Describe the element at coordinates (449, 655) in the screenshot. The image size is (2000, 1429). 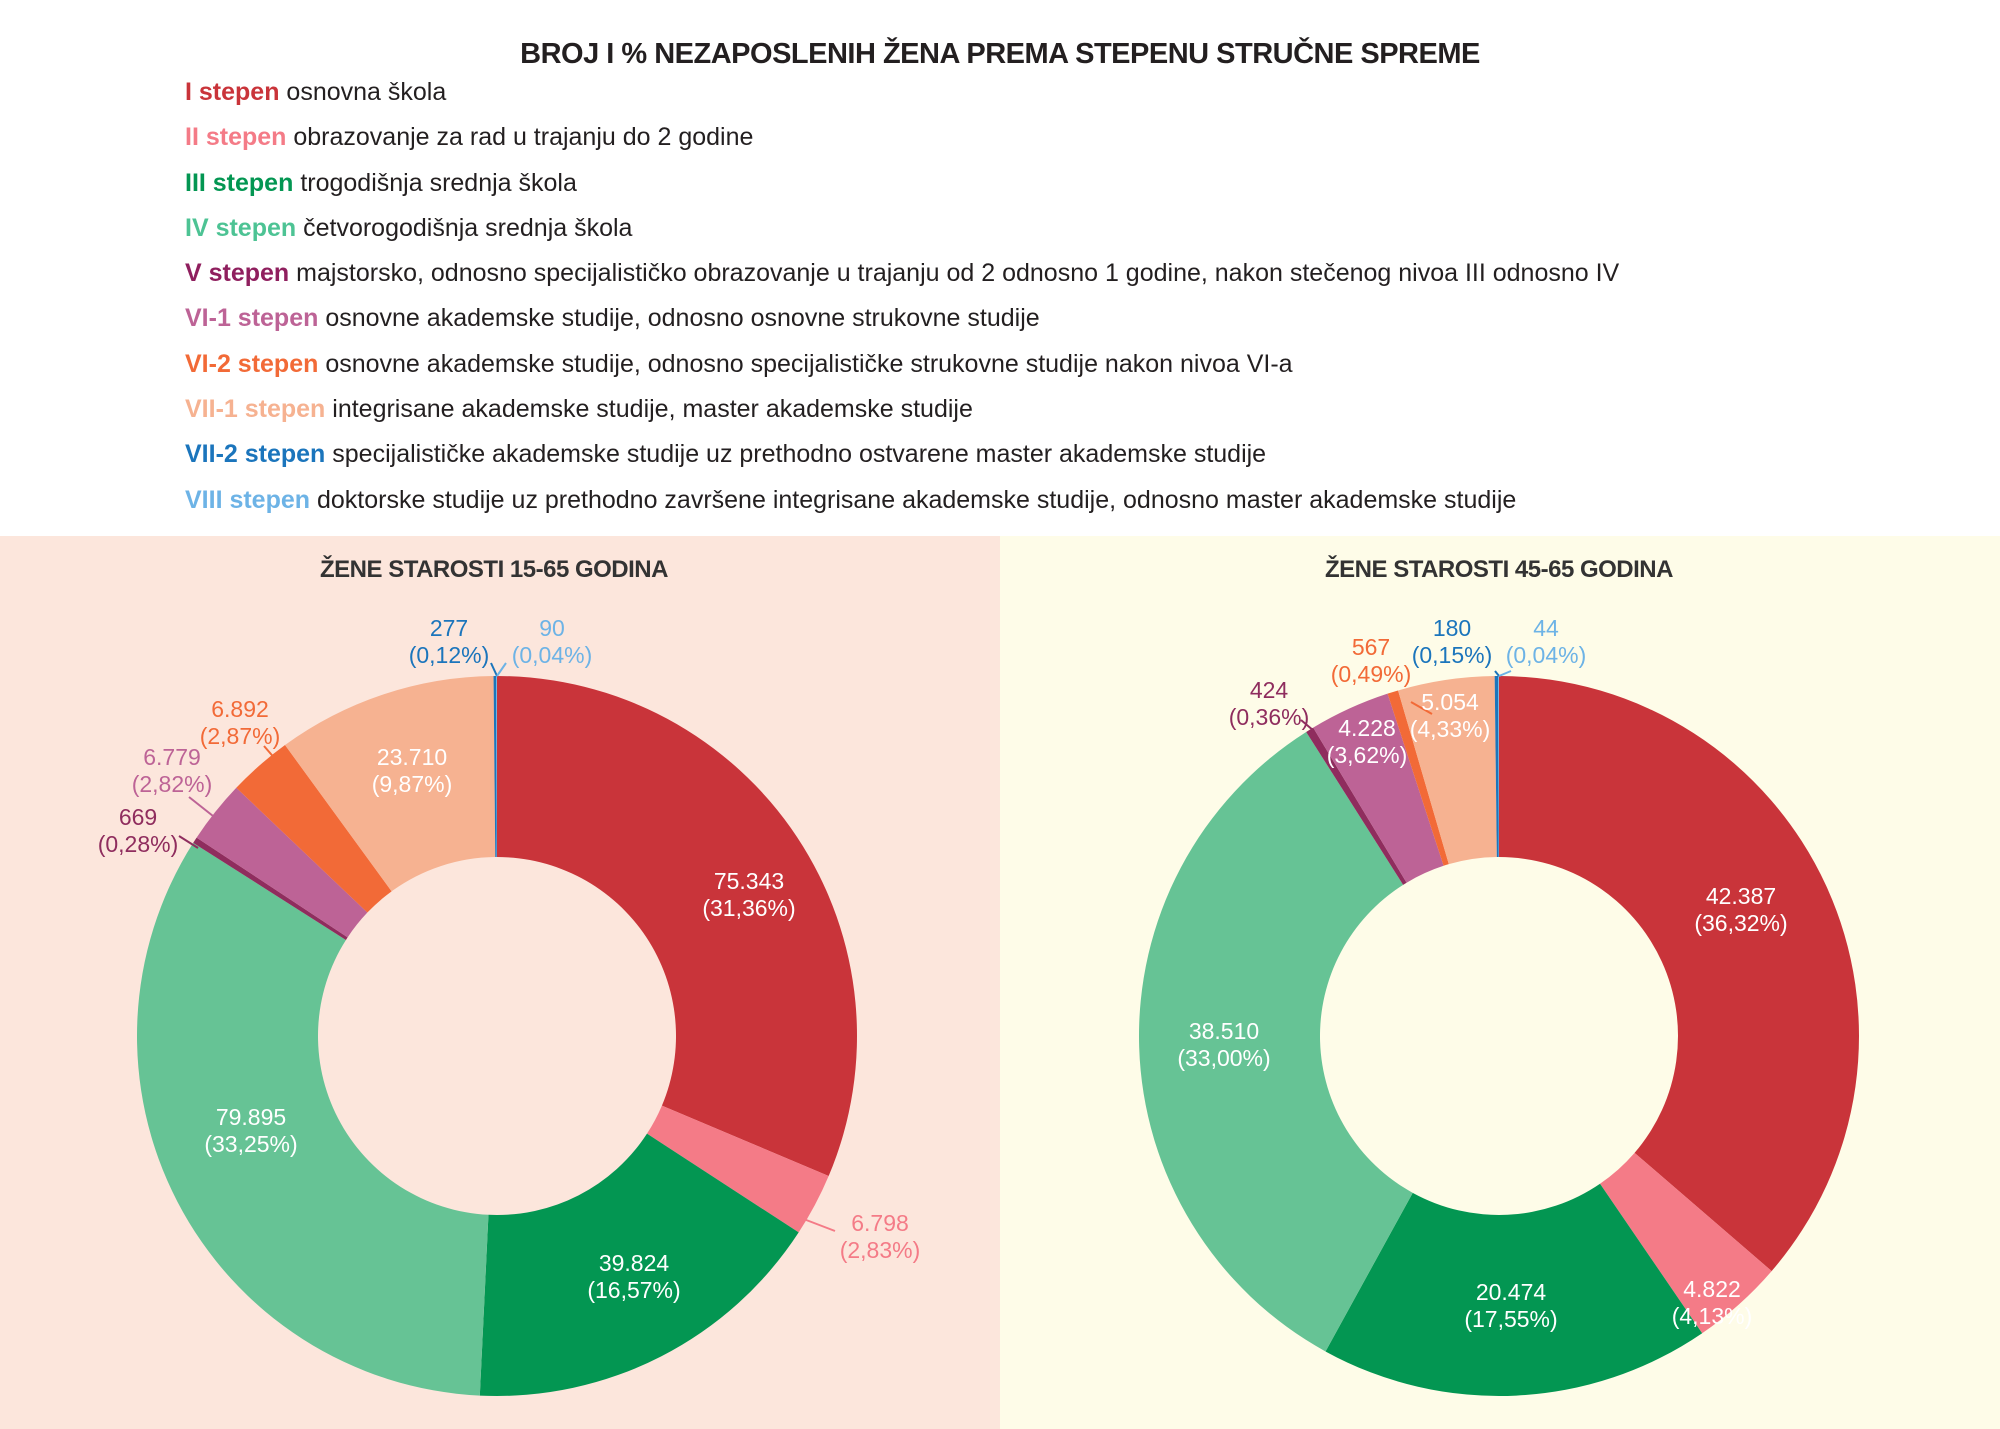
I see `data-label-percent: (0,12%)` at that location.